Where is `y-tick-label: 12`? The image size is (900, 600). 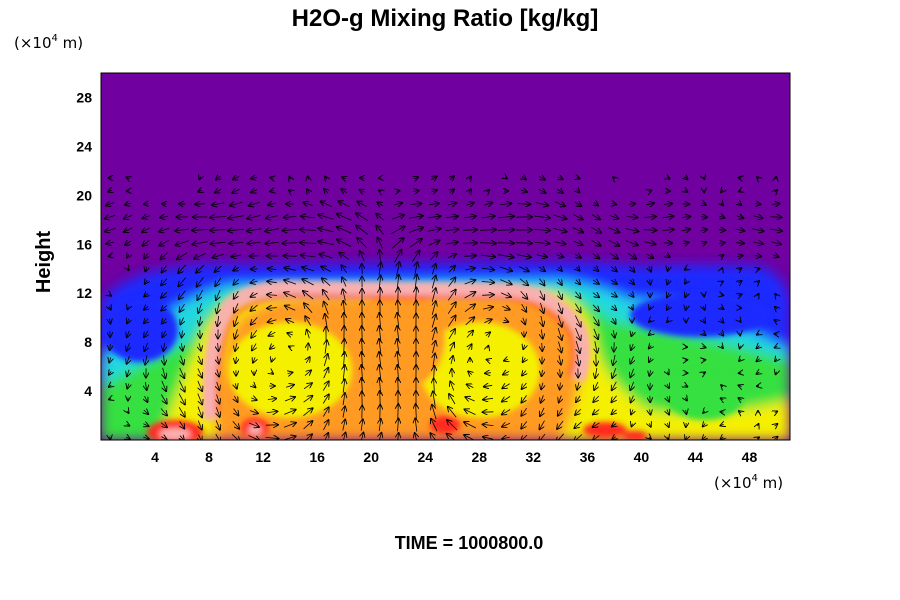
y-tick-label: 12 is located at coordinates (84, 293).